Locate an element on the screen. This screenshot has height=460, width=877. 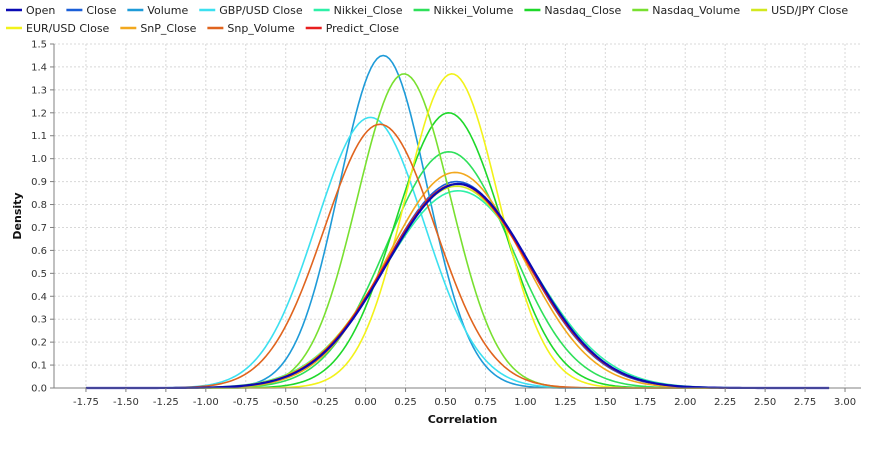
legend-label: Snp_Volume is located at coordinates (261, 28).